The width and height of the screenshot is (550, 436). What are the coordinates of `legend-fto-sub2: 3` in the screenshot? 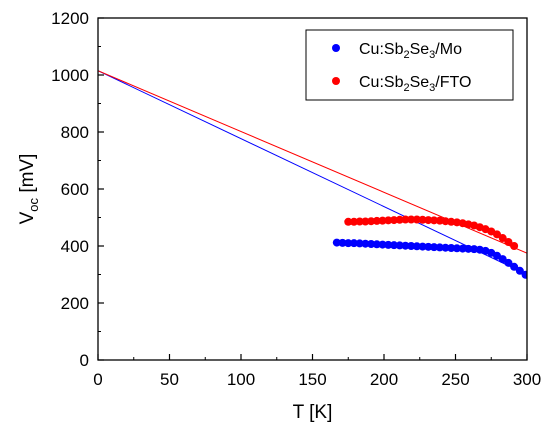 It's located at (432, 88).